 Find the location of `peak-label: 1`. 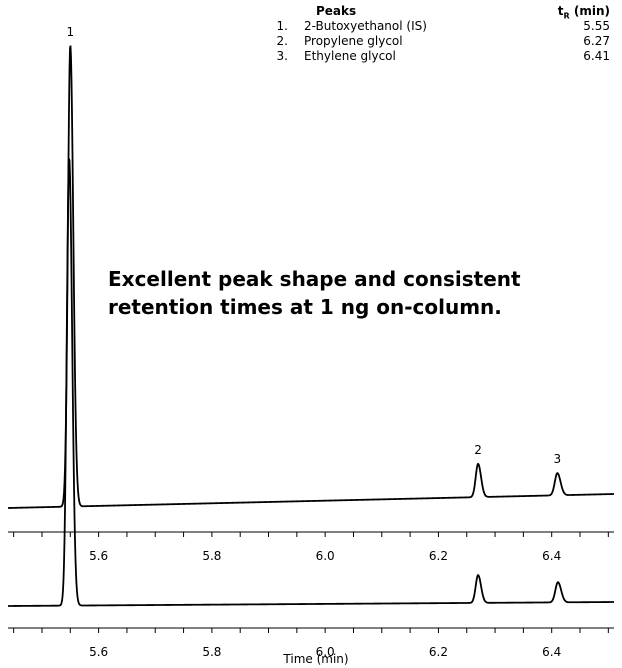

peak-label: 1 is located at coordinates (70, 32).